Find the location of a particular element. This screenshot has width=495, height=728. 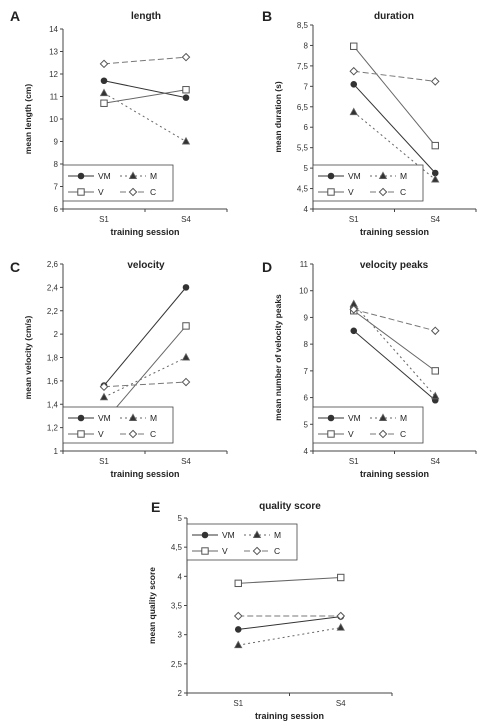

panel-letter: D is located at coordinates (267, 267).